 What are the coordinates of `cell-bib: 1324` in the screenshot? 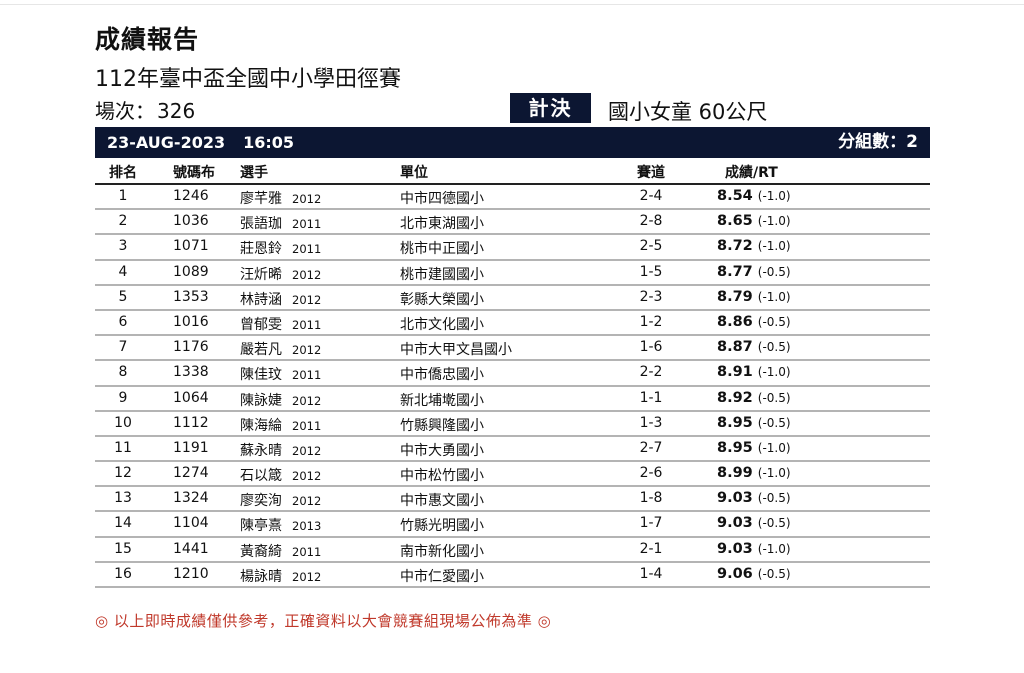 It's located at (191, 498).